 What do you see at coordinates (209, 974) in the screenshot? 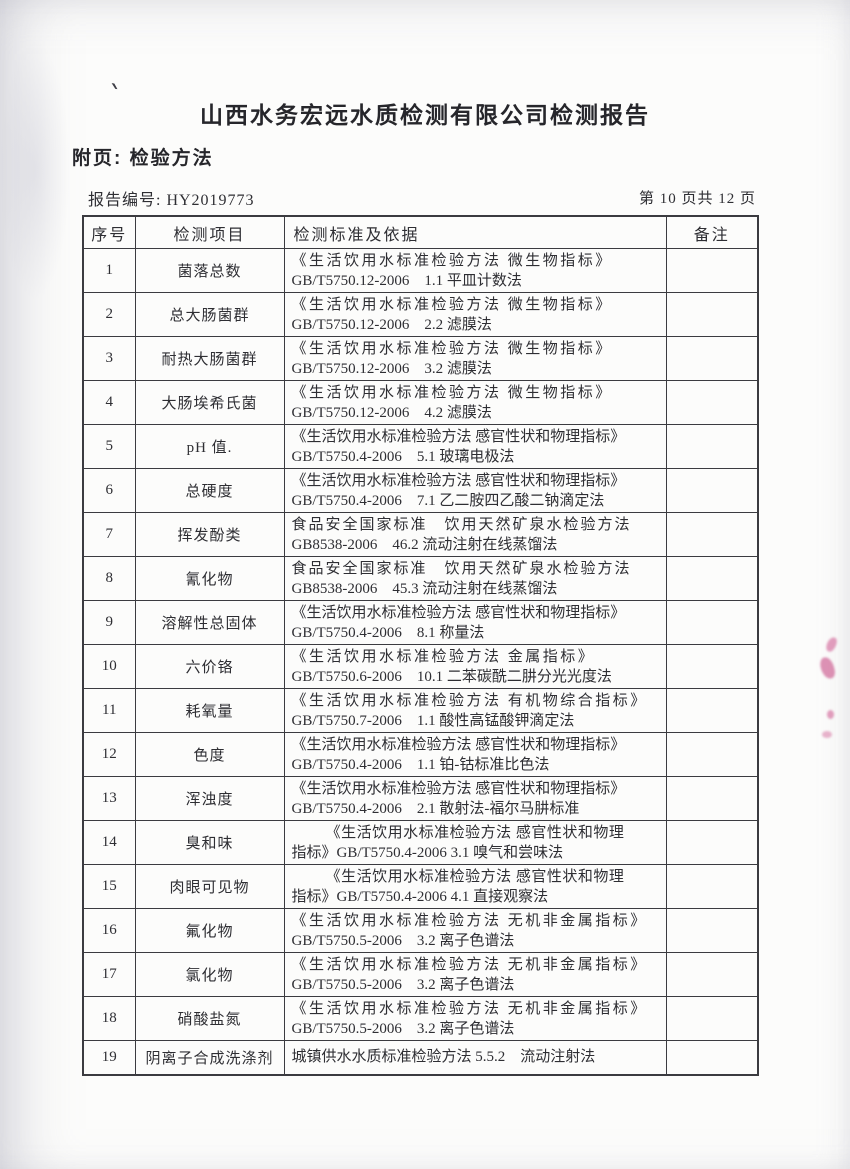
I see `row-item-cell: 氯化物` at bounding box center [209, 974].